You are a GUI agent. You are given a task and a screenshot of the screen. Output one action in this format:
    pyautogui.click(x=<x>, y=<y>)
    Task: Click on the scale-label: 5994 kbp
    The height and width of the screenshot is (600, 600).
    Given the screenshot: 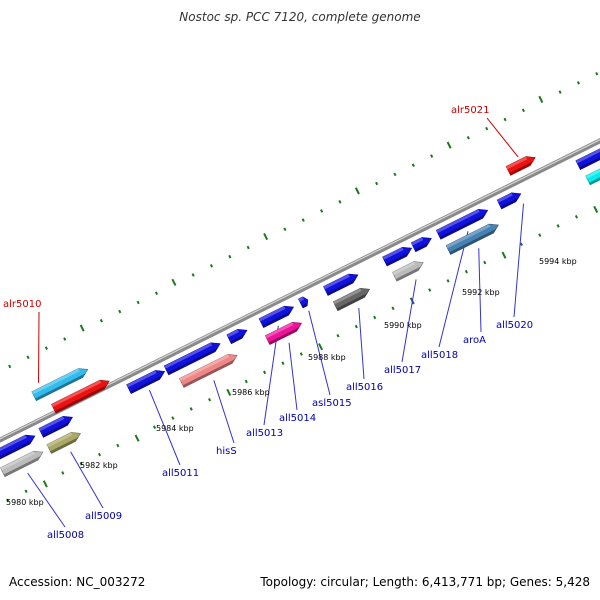 What is the action you would take?
    pyautogui.click(x=558, y=261)
    